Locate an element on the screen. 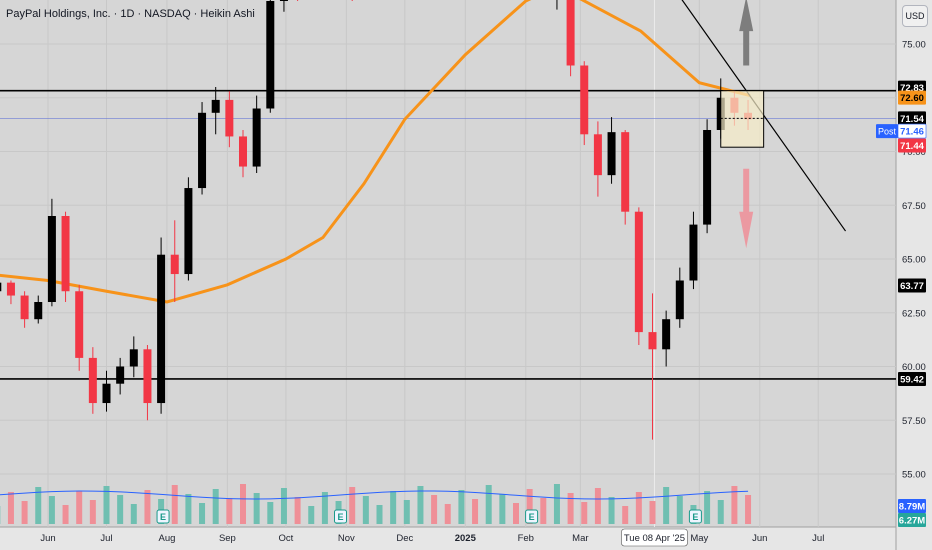  moving-average-price-tag-box is located at coordinates (912, 97).